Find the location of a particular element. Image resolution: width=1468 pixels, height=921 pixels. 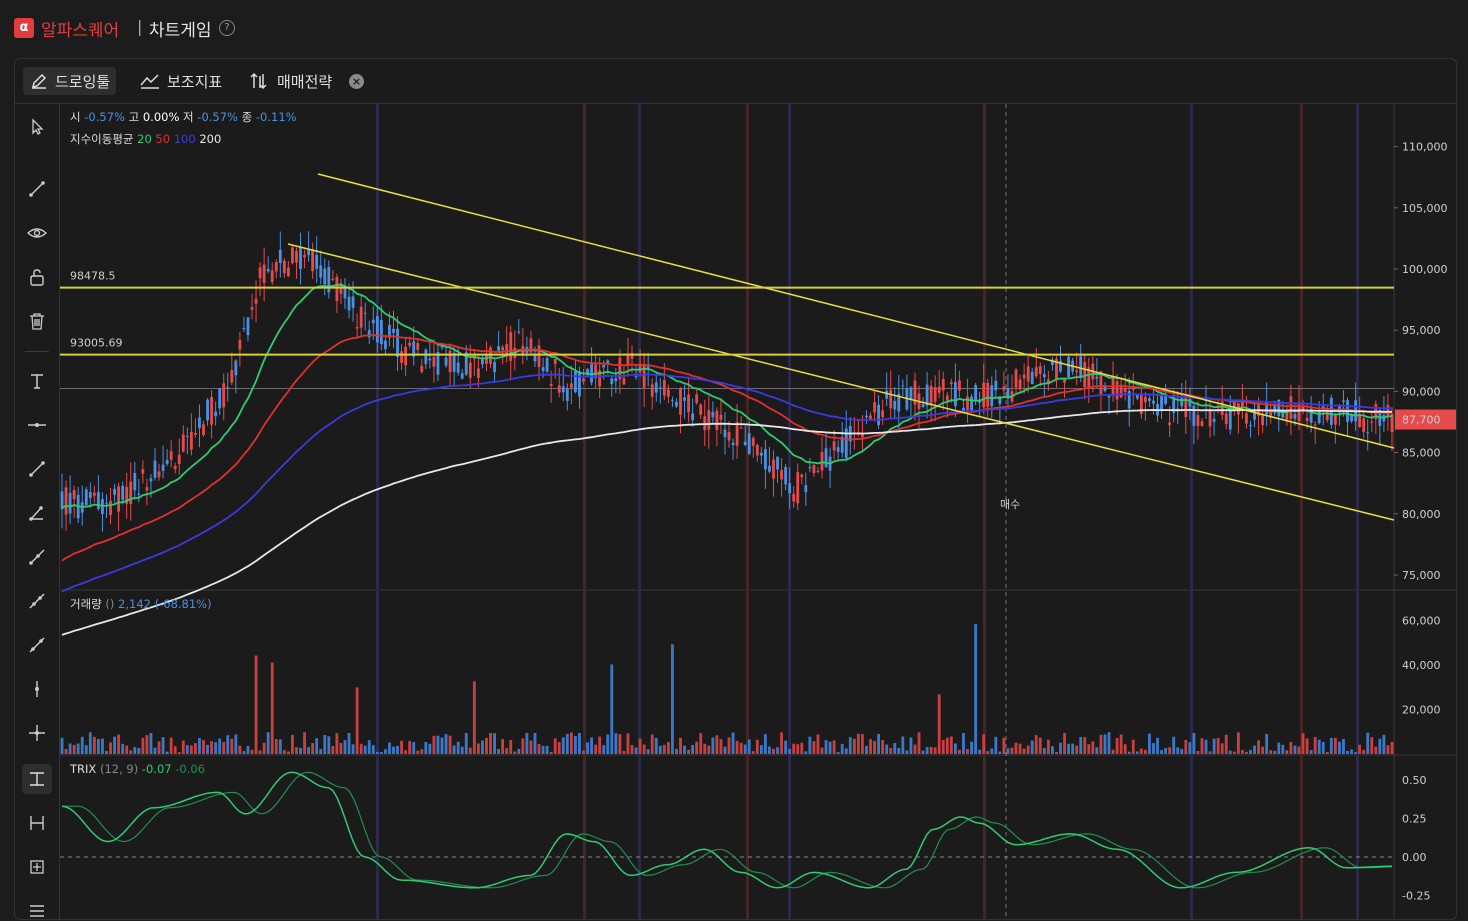

close-strategy-icon: × is located at coordinates (356, 81).